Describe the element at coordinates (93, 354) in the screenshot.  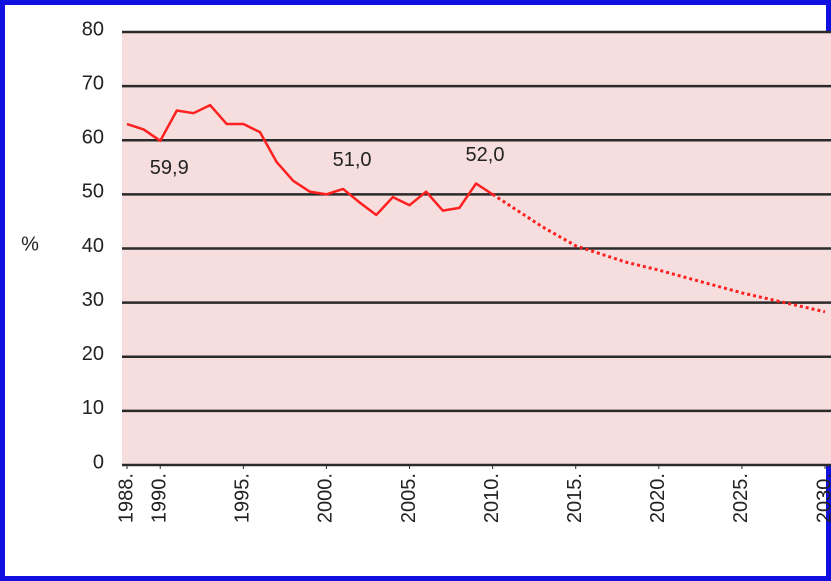
I see `y-tick-label: 20` at that location.